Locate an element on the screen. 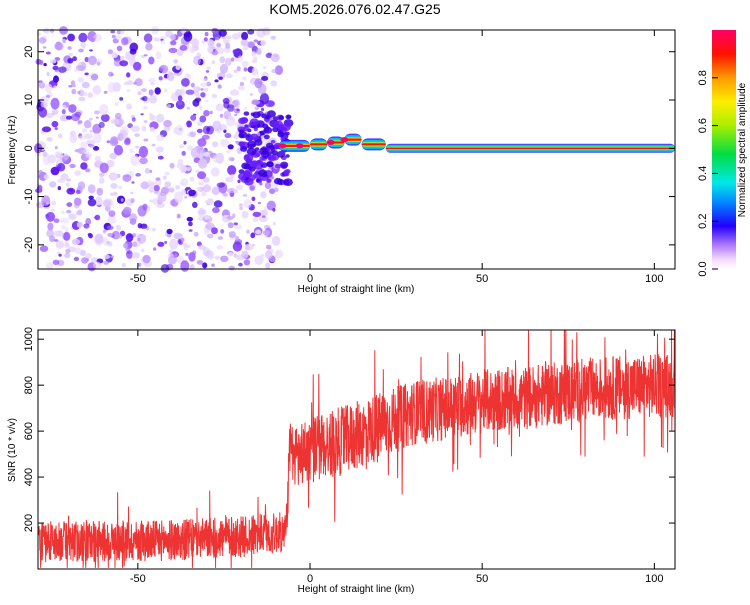 Image resolution: width=750 pixels, height=605 pixels. x-tick-label: 100 is located at coordinates (654, 579).